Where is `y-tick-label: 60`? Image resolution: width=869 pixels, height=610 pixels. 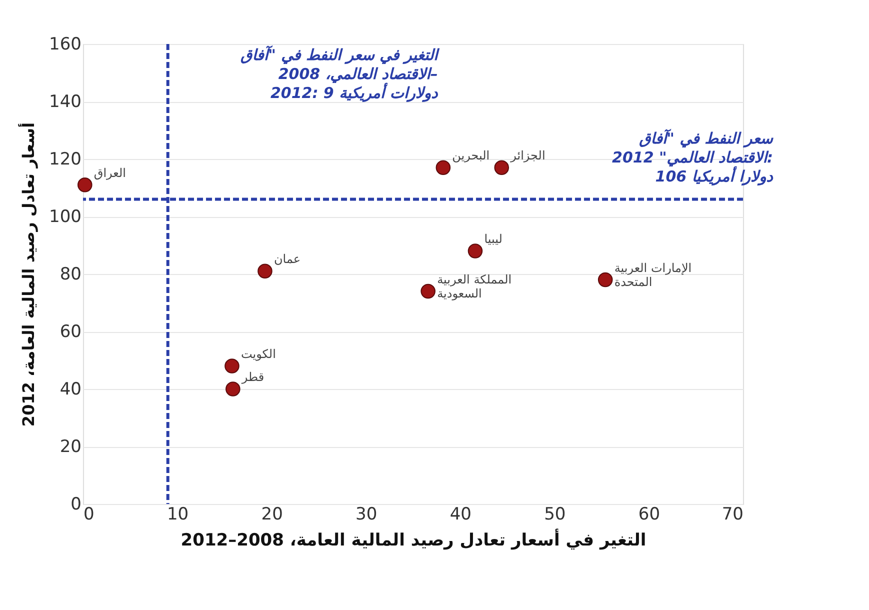
y-tick-label: 60 is located at coordinates (71, 332).